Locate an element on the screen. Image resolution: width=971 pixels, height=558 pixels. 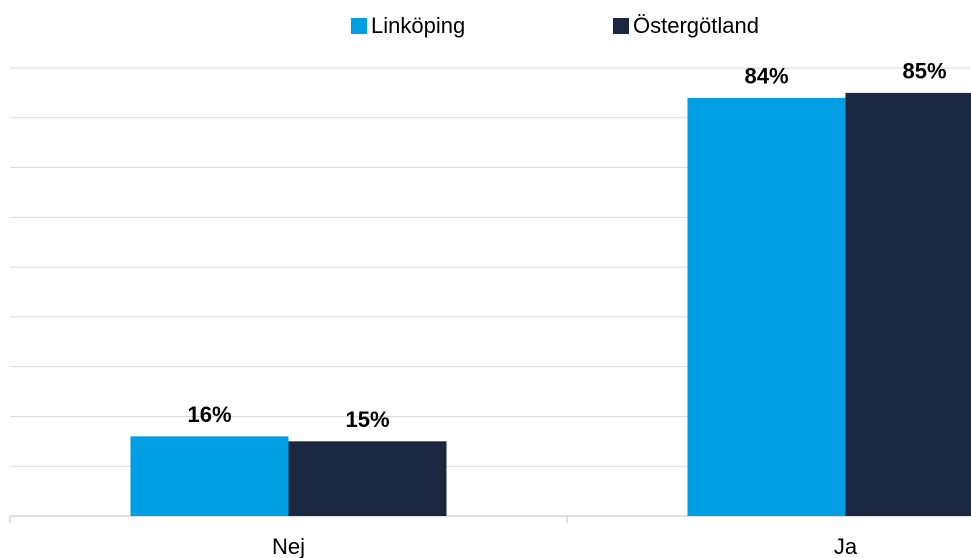
value-label: 15% is located at coordinates (367, 419).